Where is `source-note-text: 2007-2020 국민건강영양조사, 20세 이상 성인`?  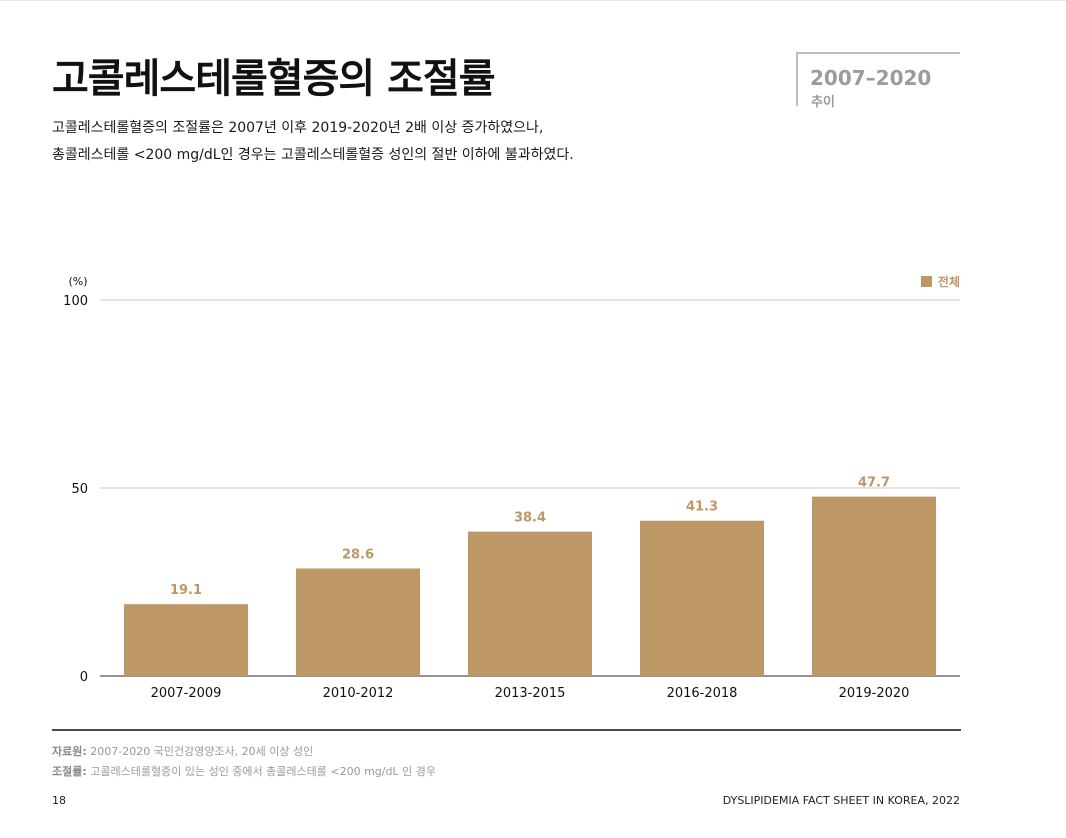 source-note-text: 2007-2020 국민건강영양조사, 20세 이상 성인 is located at coordinates (200, 751).